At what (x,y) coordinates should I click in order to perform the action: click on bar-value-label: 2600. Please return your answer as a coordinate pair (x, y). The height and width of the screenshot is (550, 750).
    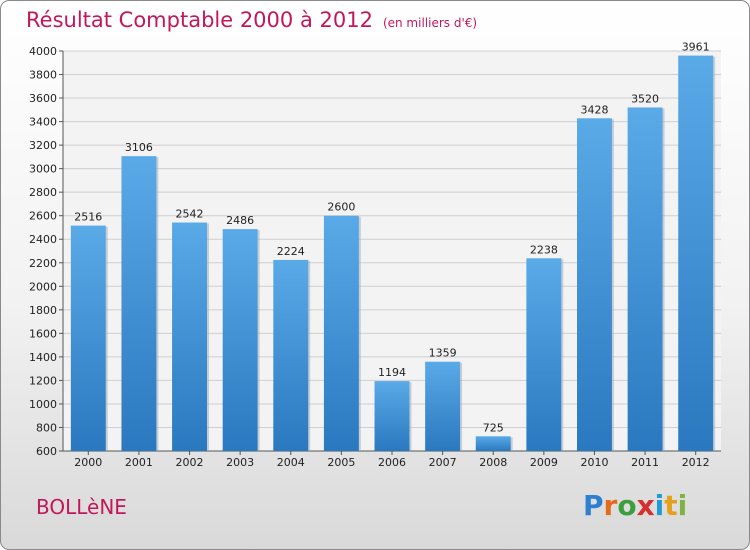
    Looking at the image, I should click on (341, 207).